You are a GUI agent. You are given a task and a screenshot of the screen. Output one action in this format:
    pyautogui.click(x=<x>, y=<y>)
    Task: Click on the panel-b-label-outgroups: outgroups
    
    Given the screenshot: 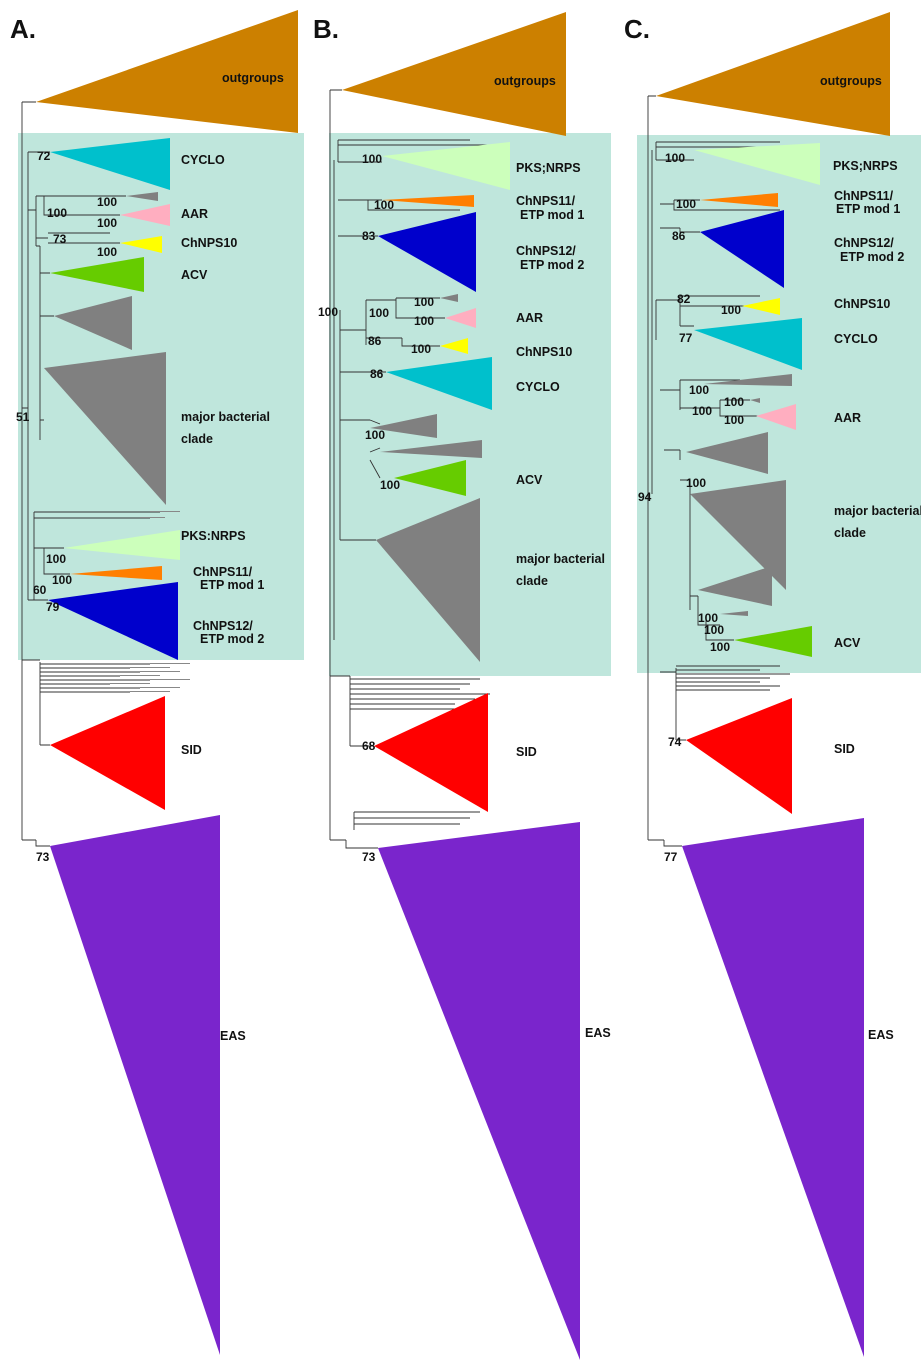 What is the action you would take?
    pyautogui.click(x=525, y=81)
    